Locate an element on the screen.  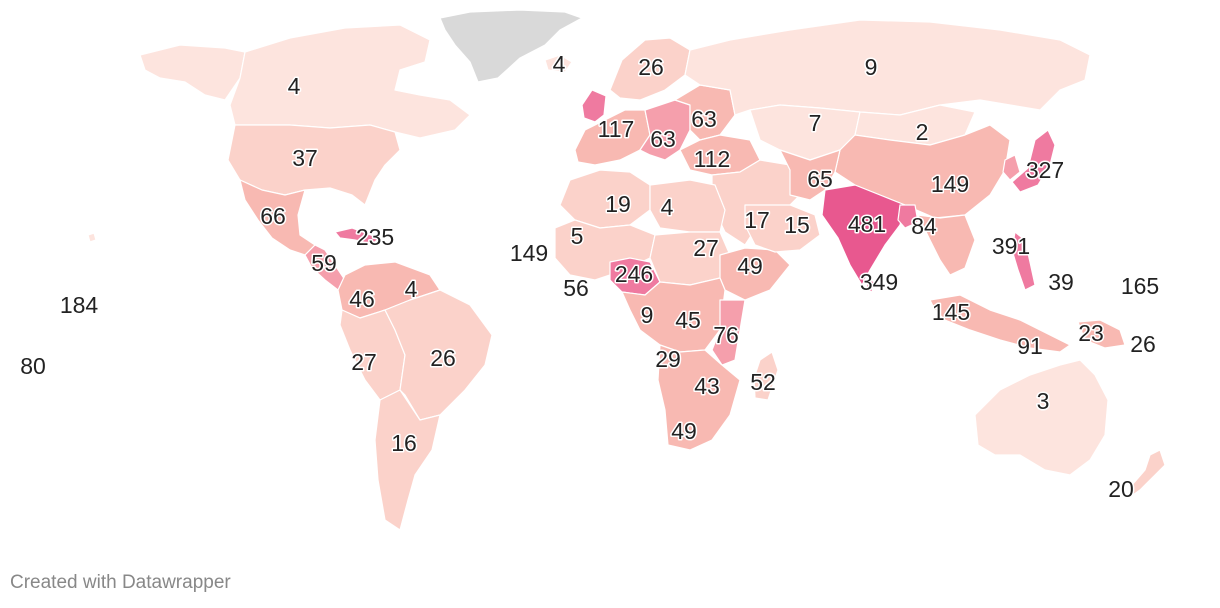
country-png is located at coordinates (1101, 334).